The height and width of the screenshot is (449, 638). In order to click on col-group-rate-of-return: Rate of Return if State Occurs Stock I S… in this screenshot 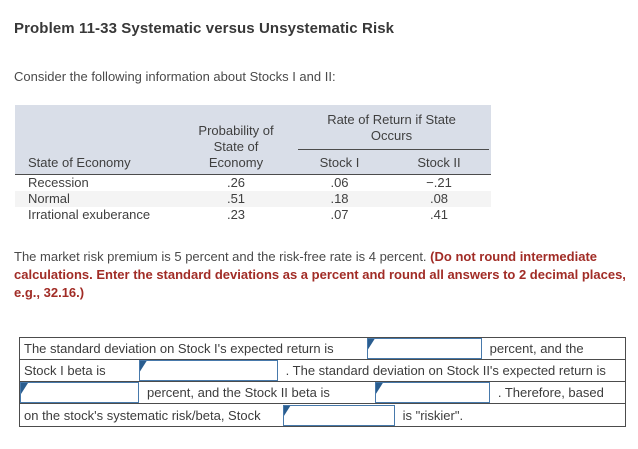, I will do `click(391, 141)`.